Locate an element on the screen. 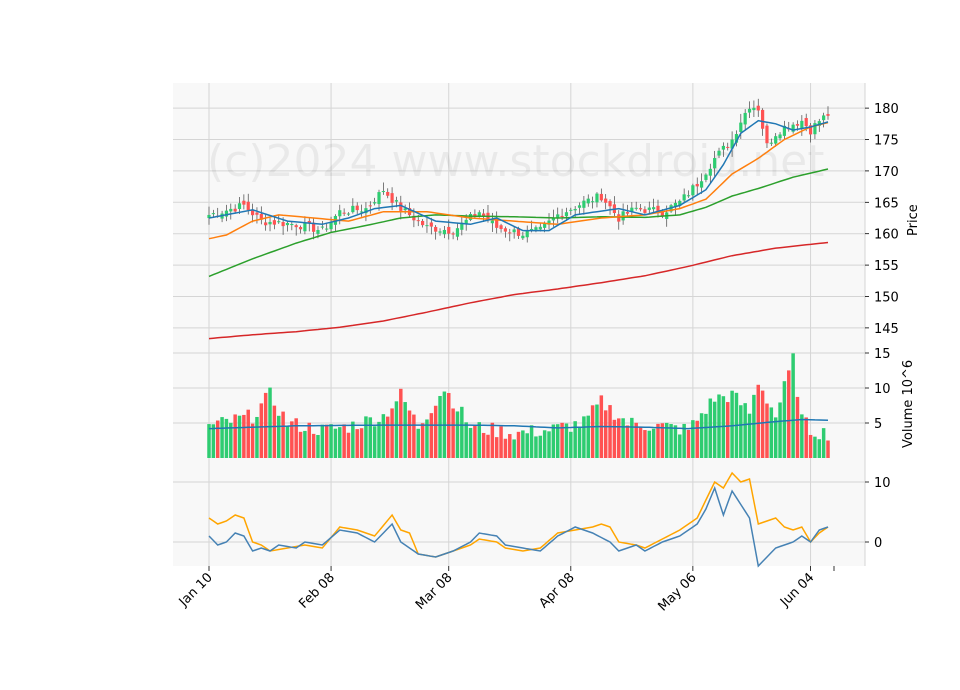 The width and height of the screenshot is (960, 690). ma-short-line is located at coordinates (518, 175).